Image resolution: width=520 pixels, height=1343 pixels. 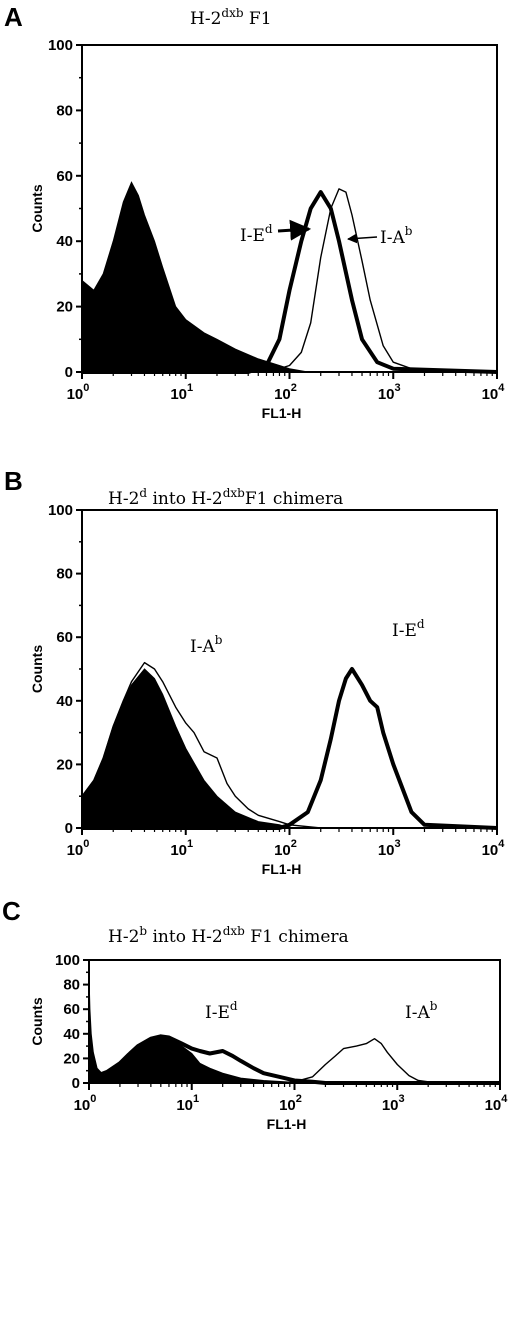 I want to click on plot-frame, so click(x=294, y=1021).